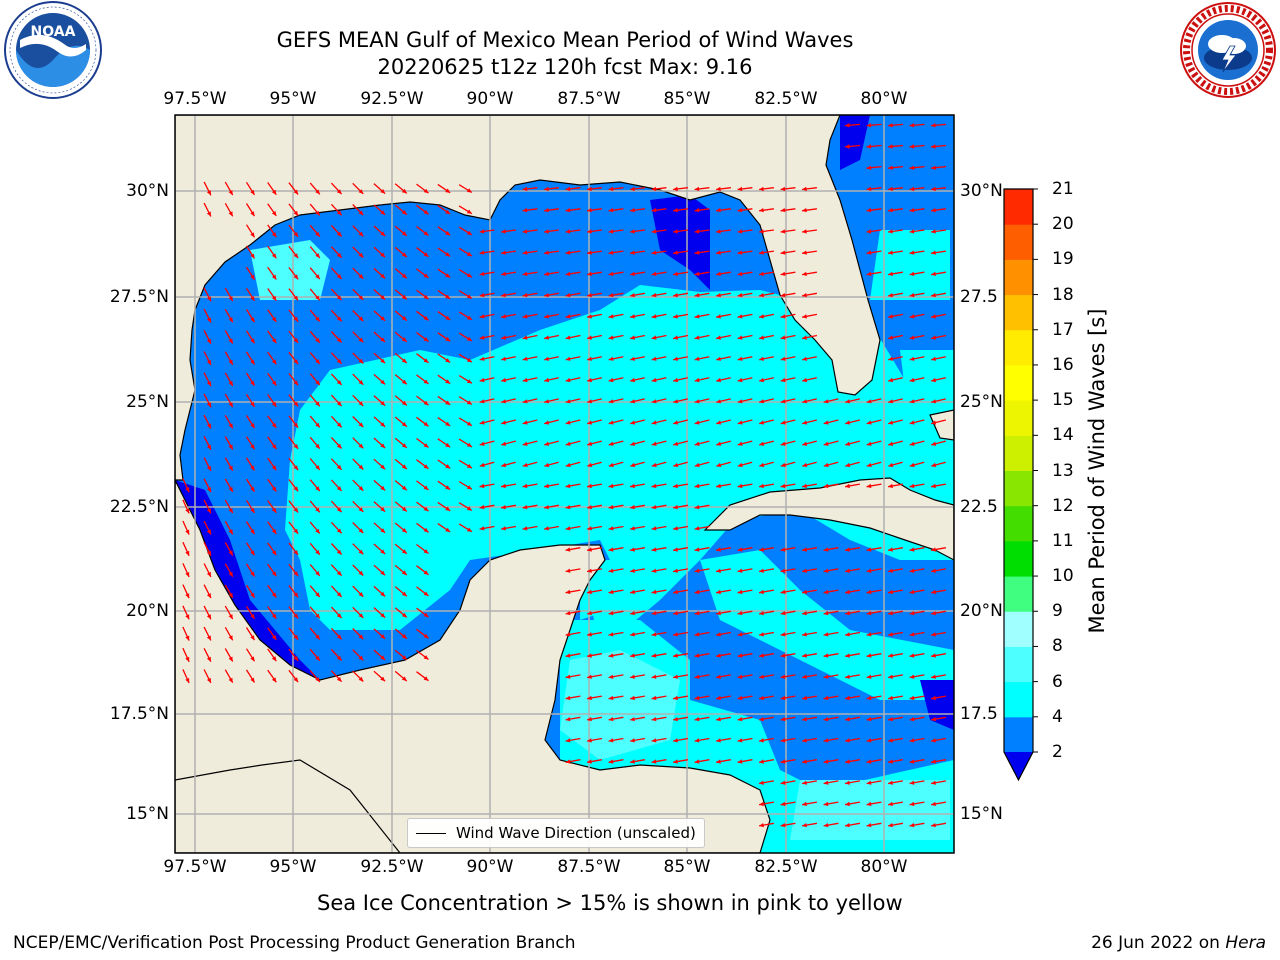 This screenshot has height=960, width=1280. What do you see at coordinates (1063, 224) in the screenshot?
I see `colorbar-tick-label: 20` at bounding box center [1063, 224].